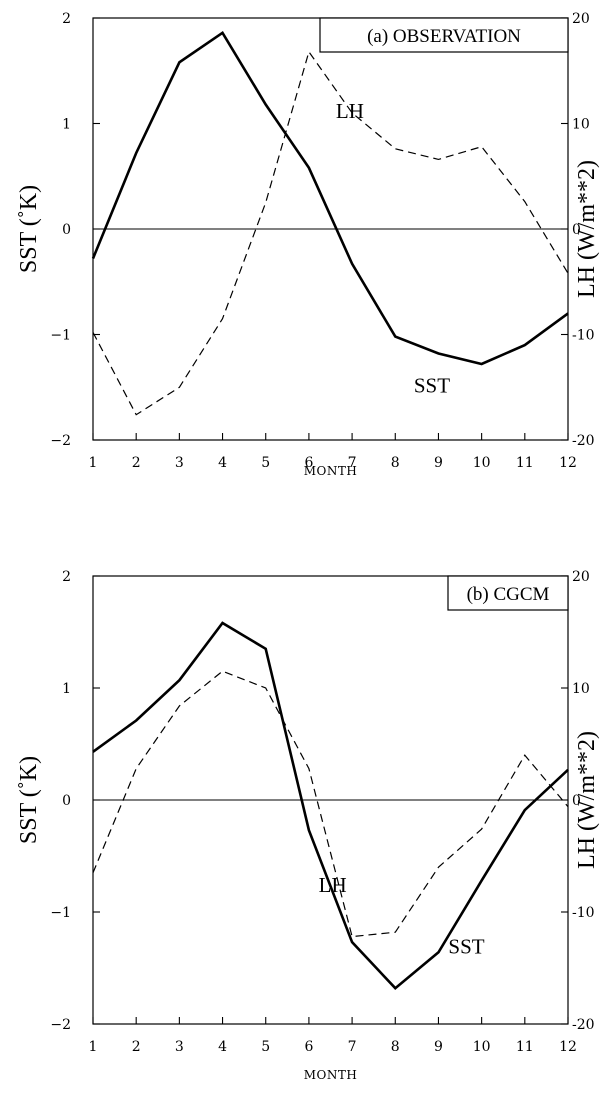  I want to click on panel-title: (a) OBSERVATION, so click(444, 36).